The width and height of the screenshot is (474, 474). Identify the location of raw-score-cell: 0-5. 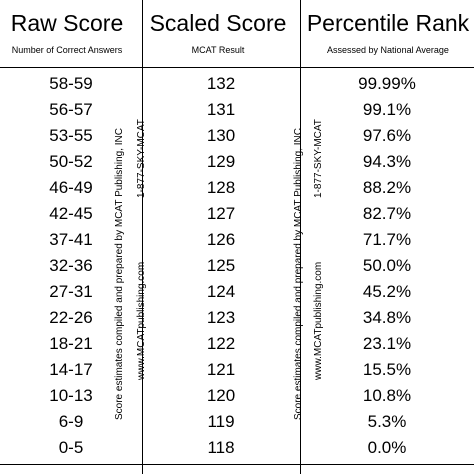
(71, 447).